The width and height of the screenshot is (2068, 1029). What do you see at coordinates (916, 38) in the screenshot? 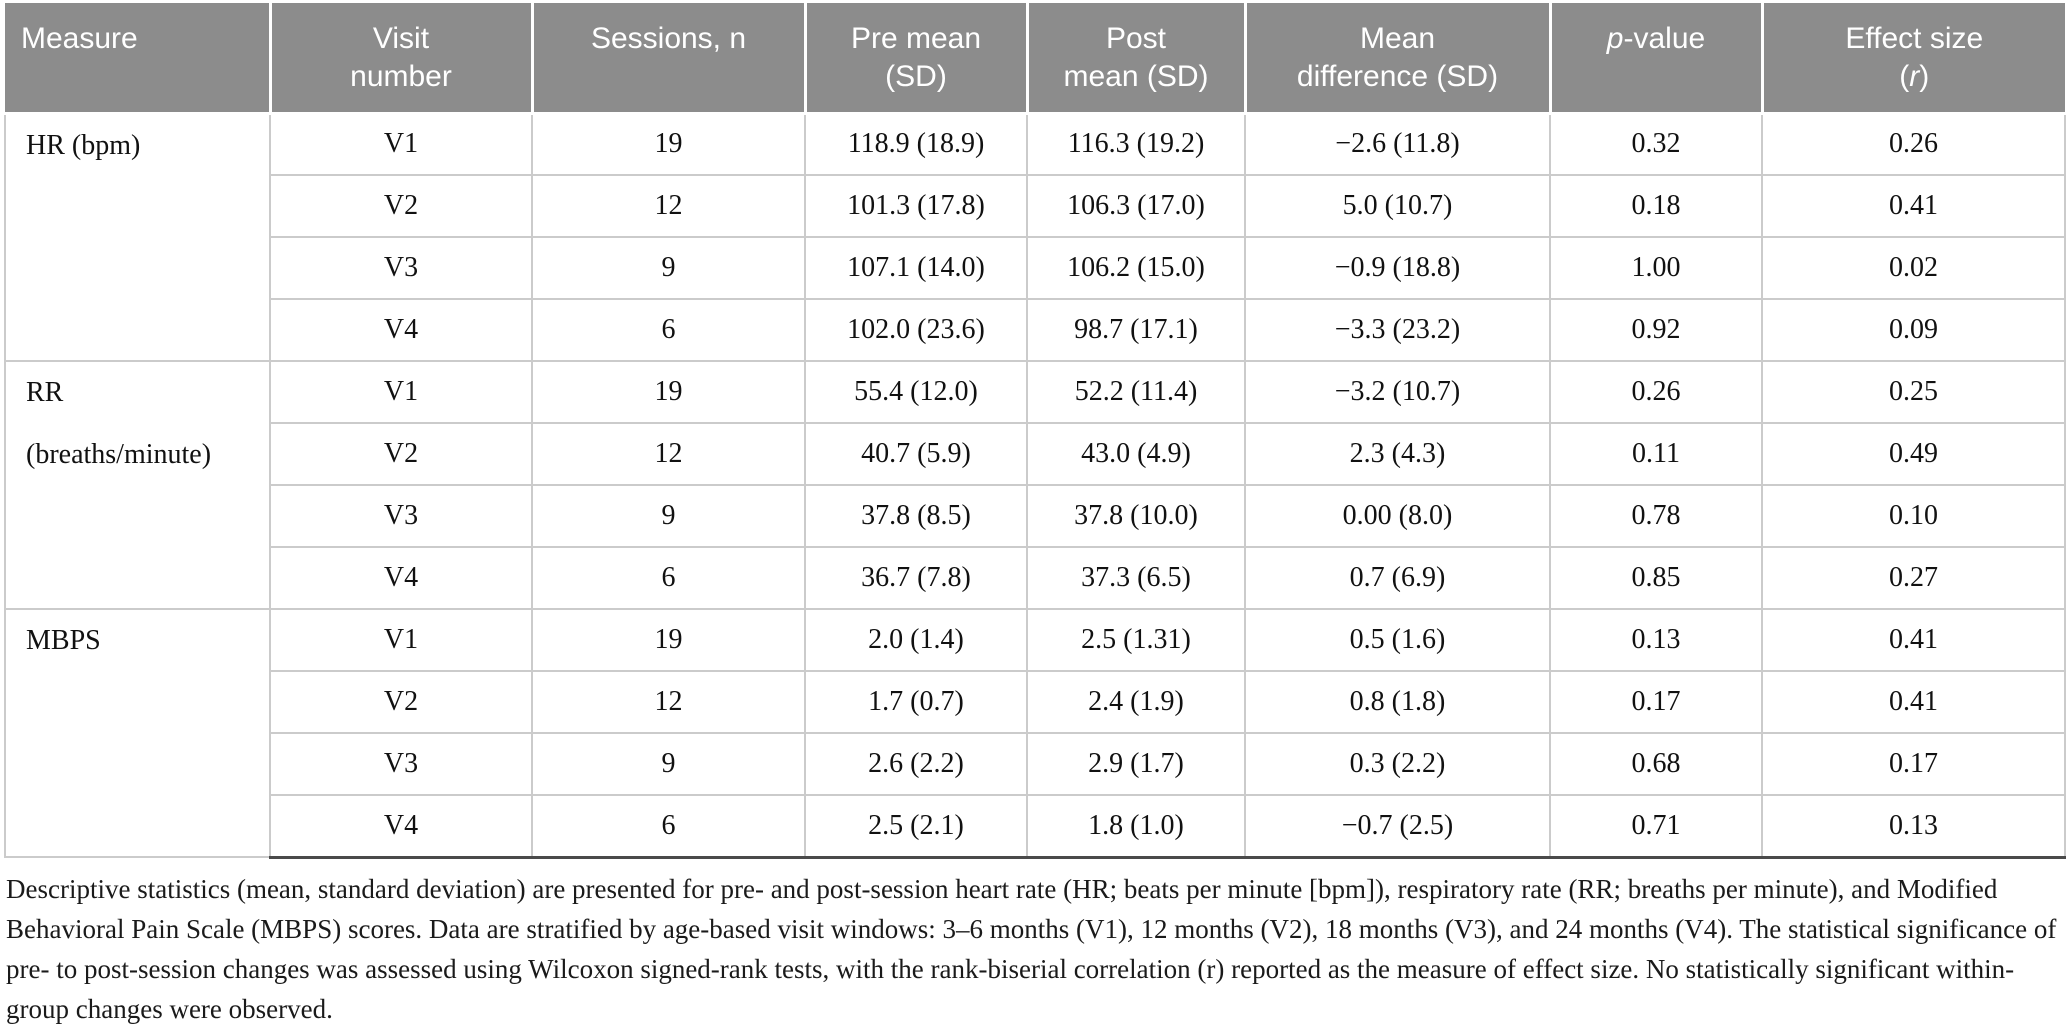
I see `column-header-line: Pre mean` at bounding box center [916, 38].